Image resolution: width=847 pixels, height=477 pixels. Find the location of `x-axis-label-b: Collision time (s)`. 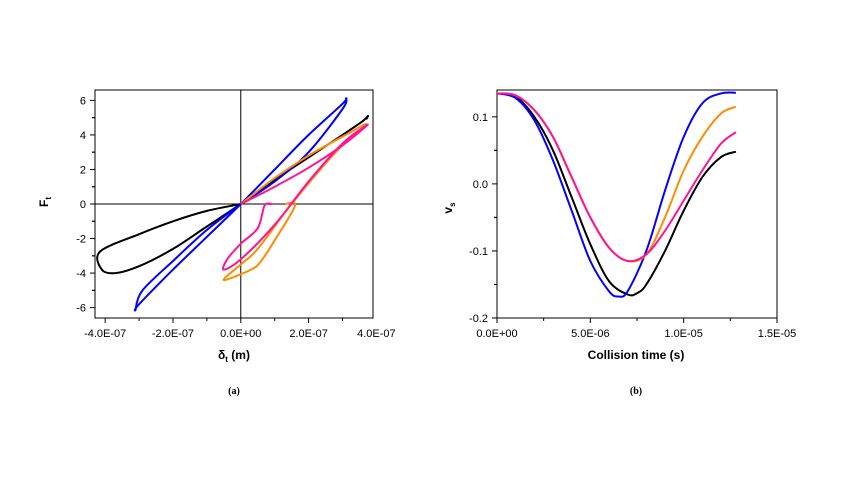

x-axis-label-b: Collision time (s) is located at coordinates (636, 355).